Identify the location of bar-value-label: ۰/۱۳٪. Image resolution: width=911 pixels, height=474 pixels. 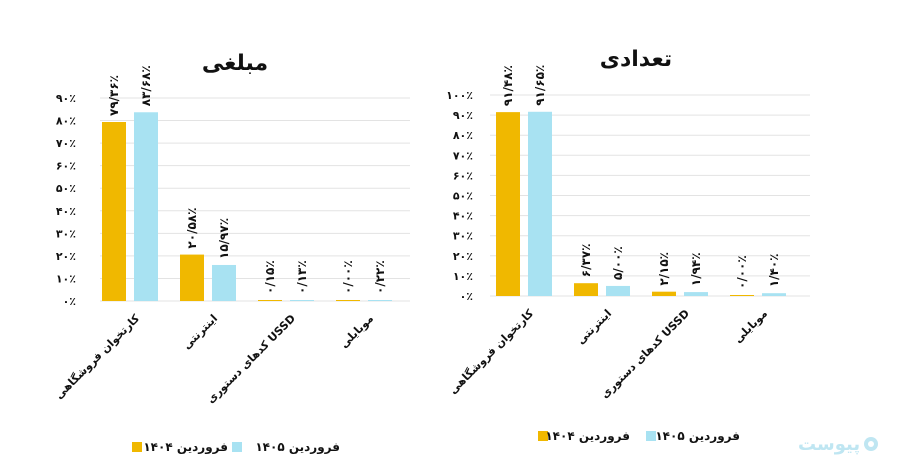
(302, 277).